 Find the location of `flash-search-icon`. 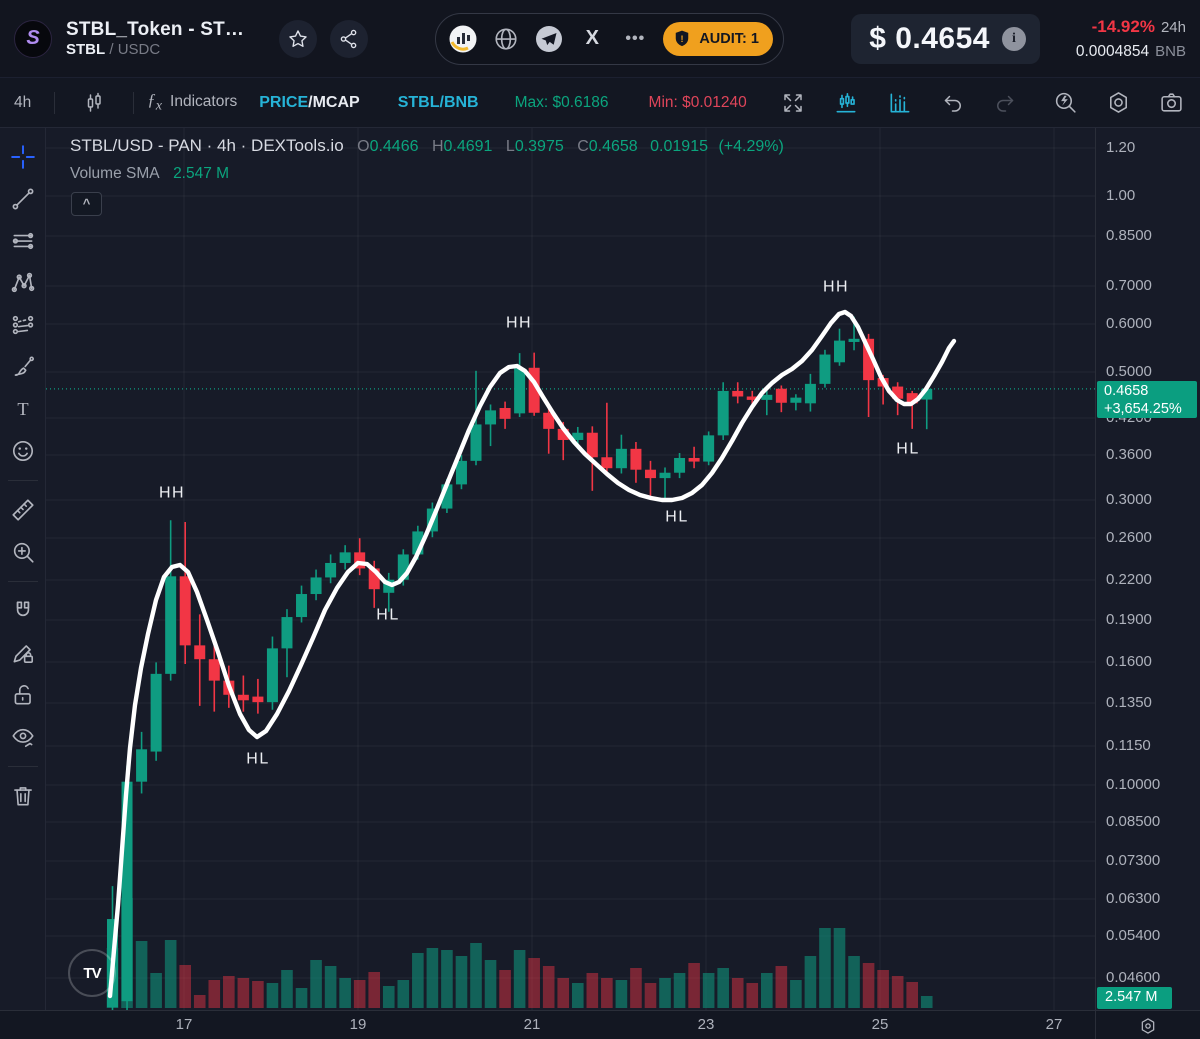

flash-search-icon is located at coordinates (1065, 102).